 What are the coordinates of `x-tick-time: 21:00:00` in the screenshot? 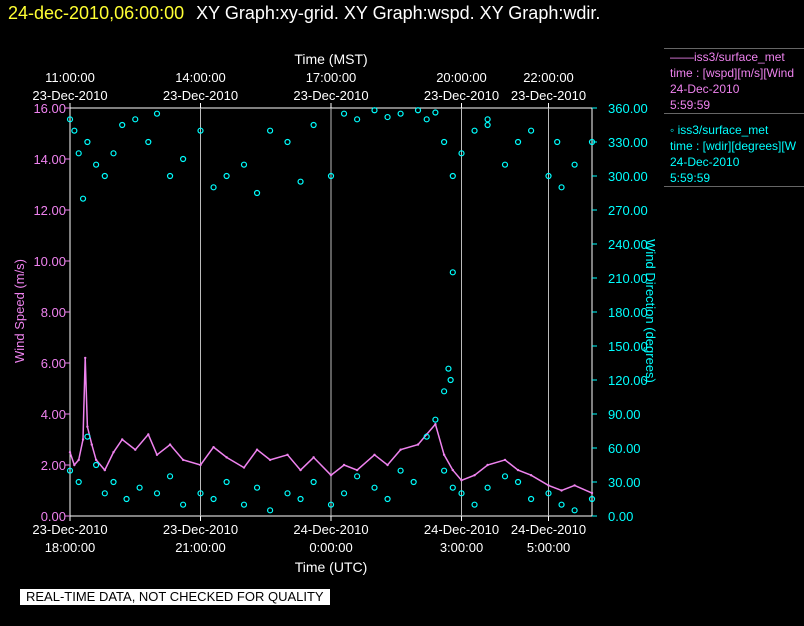 It's located at (200, 547).